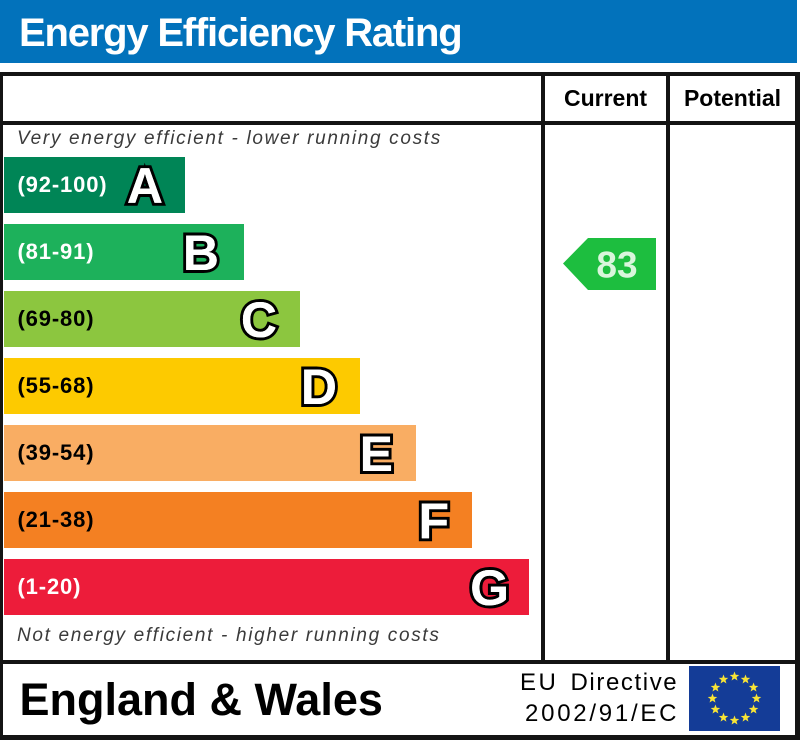 The width and height of the screenshot is (800, 740). I want to click on svg-text: 83, so click(616, 265).